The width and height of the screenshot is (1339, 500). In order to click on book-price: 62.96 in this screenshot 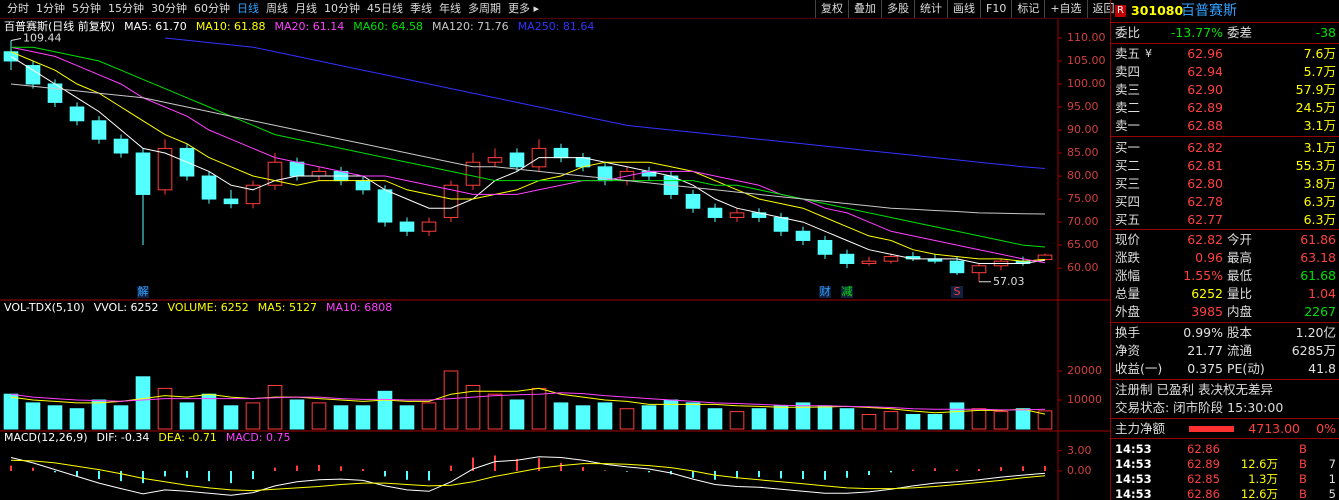, I will do `click(1205, 53)`.